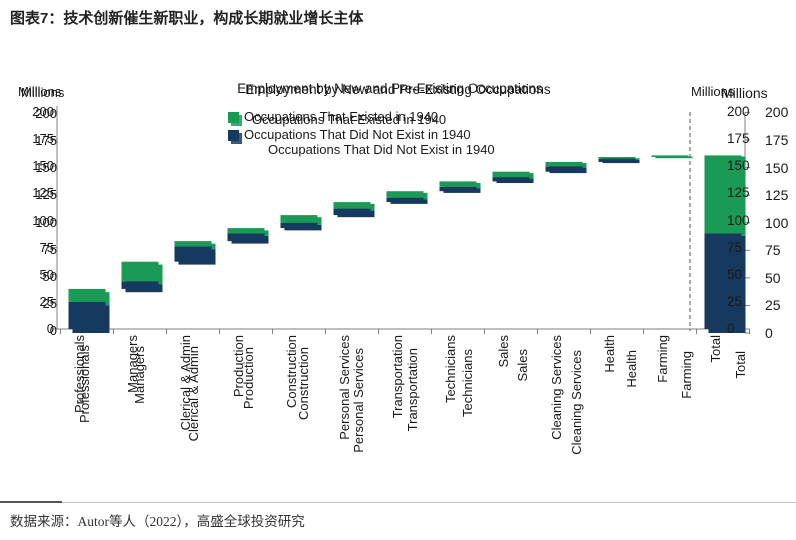 The image size is (796, 540). What do you see at coordinates (358, 400) in the screenshot?
I see `x-category-label-ghost: Personal Services` at bounding box center [358, 400].